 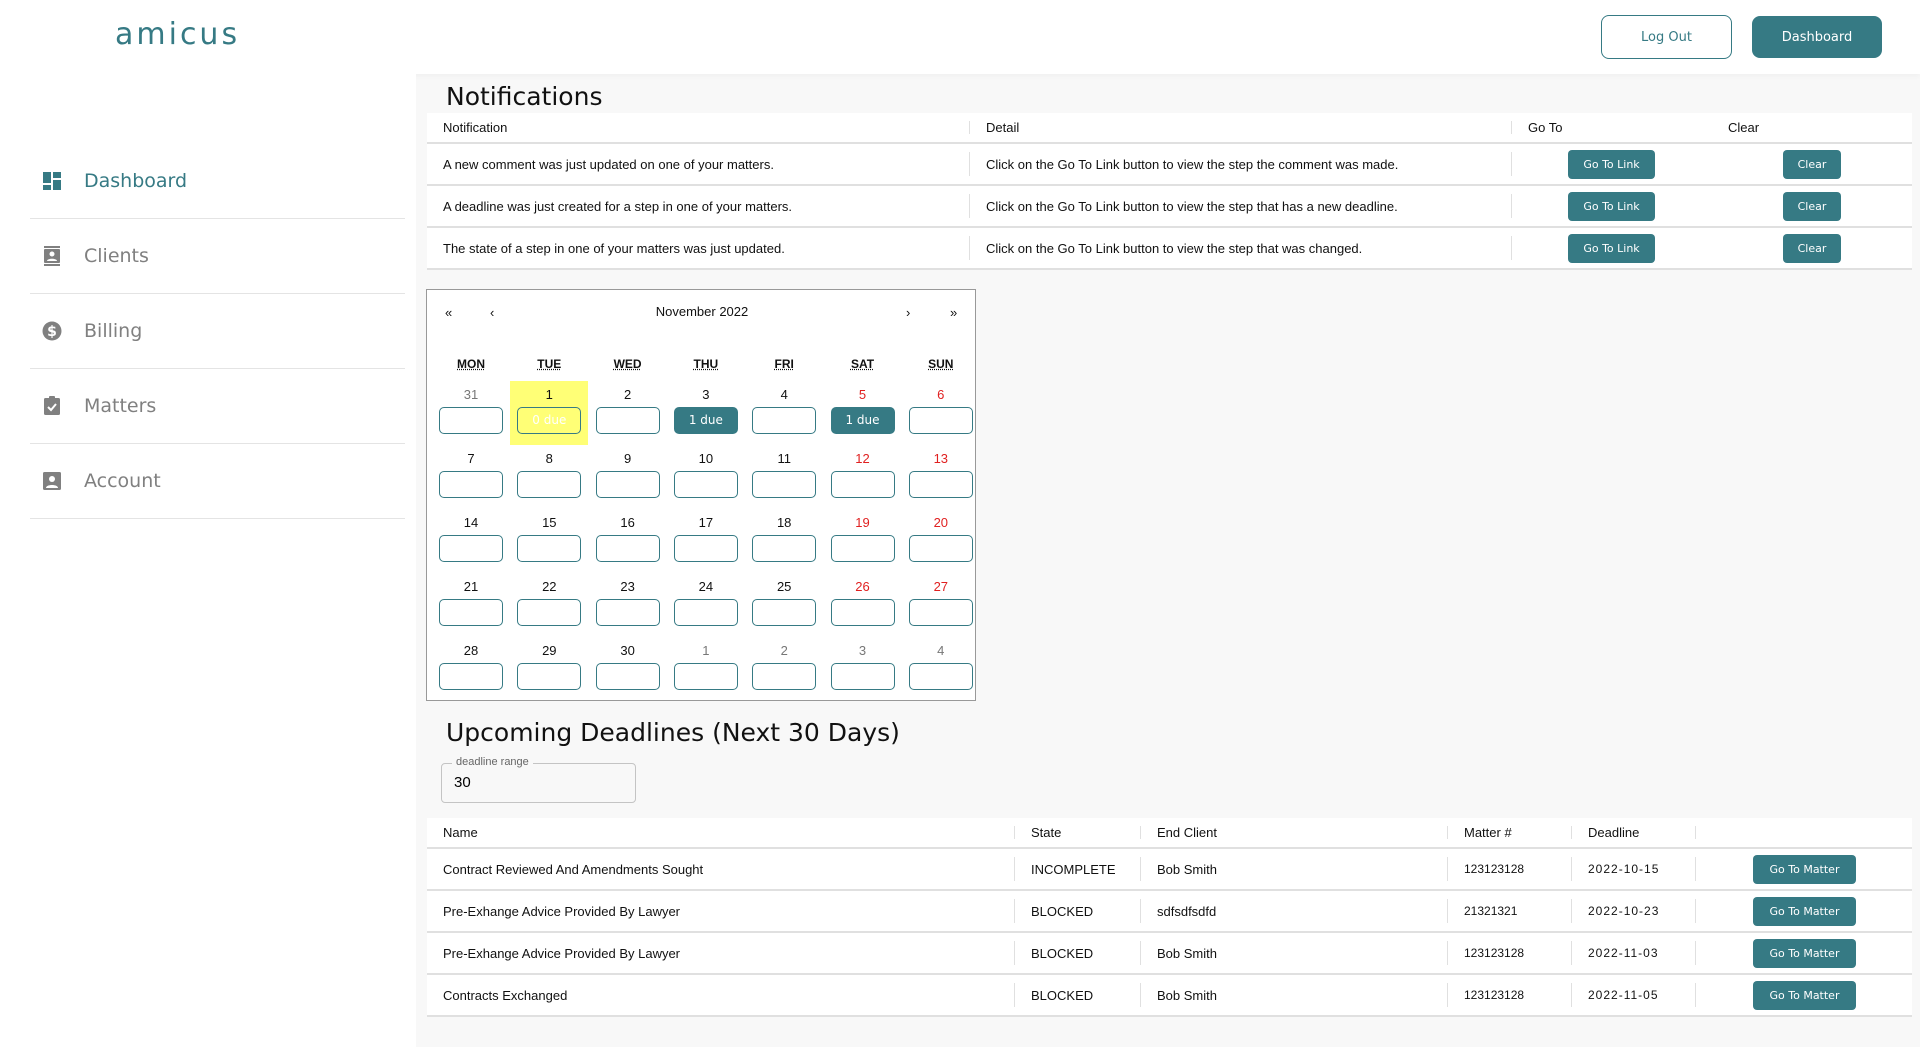 What do you see at coordinates (549, 420) in the screenshot?
I see `due-count-badge: 0 due` at bounding box center [549, 420].